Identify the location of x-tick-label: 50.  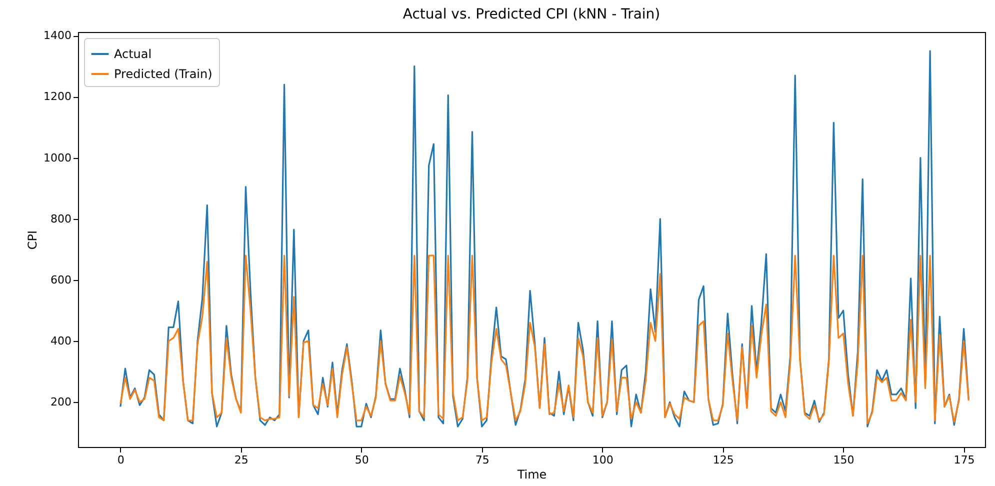
(361, 460).